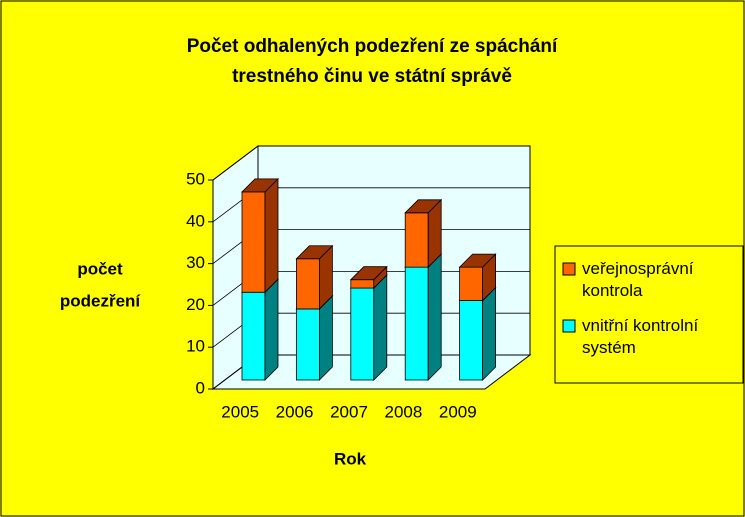  What do you see at coordinates (195, 304) in the screenshot?
I see `y-tick-label: 20` at bounding box center [195, 304].